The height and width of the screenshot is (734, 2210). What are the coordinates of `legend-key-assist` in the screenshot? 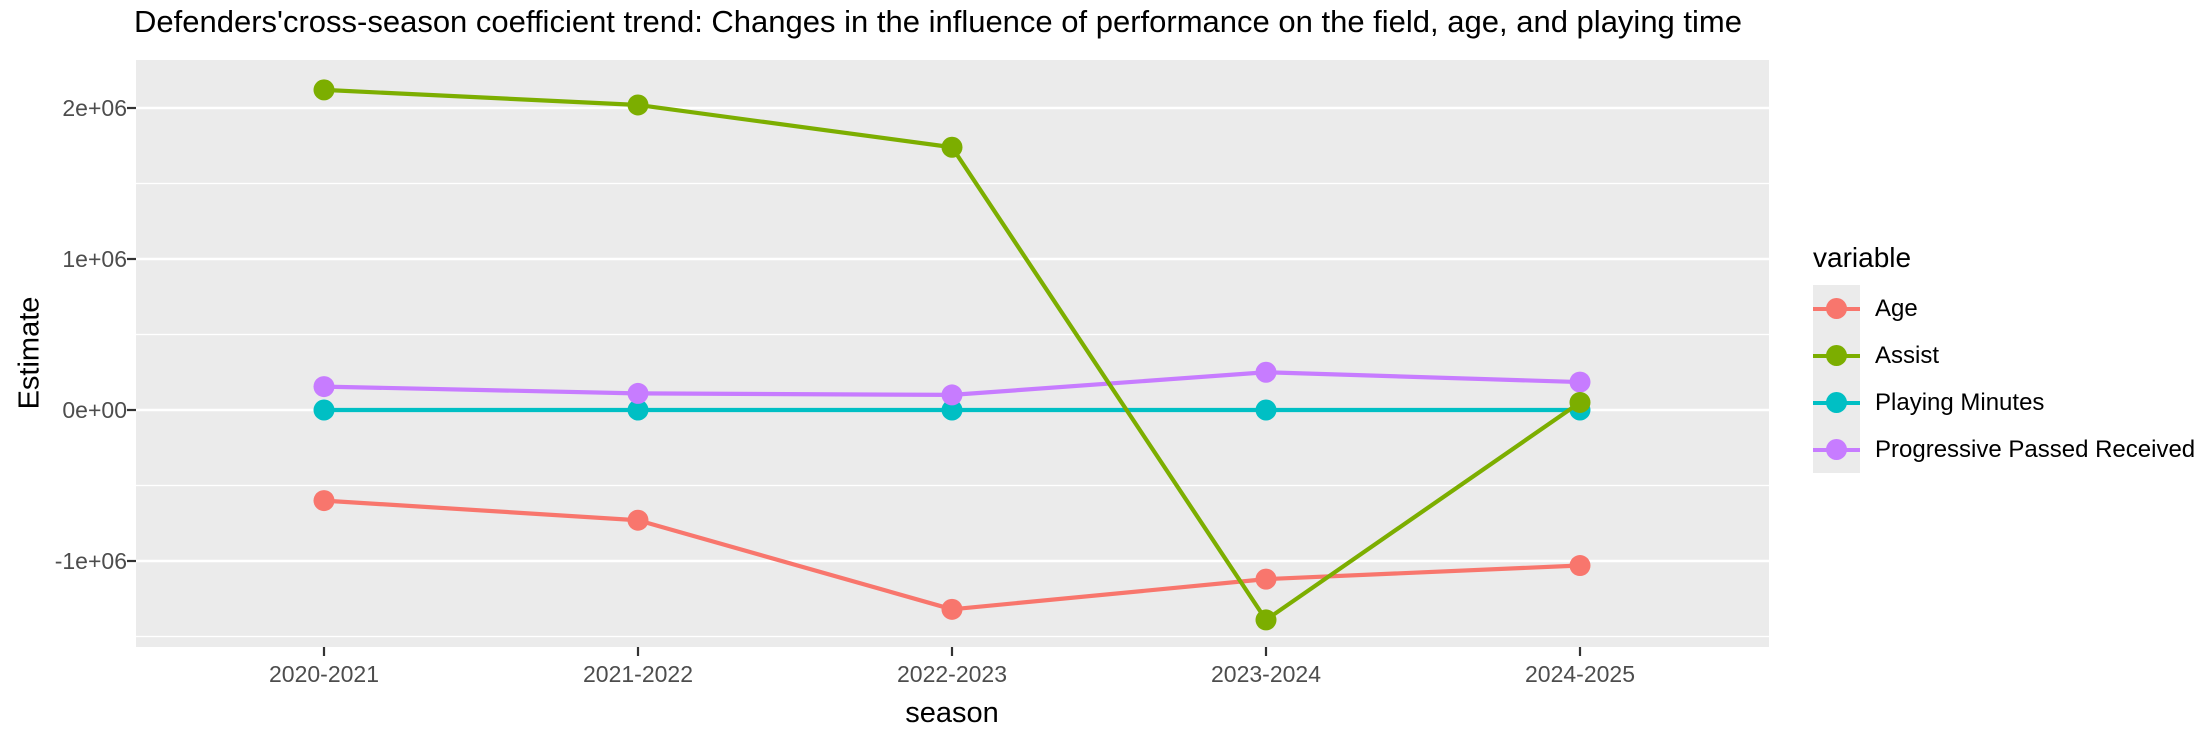 It's located at (1836, 355).